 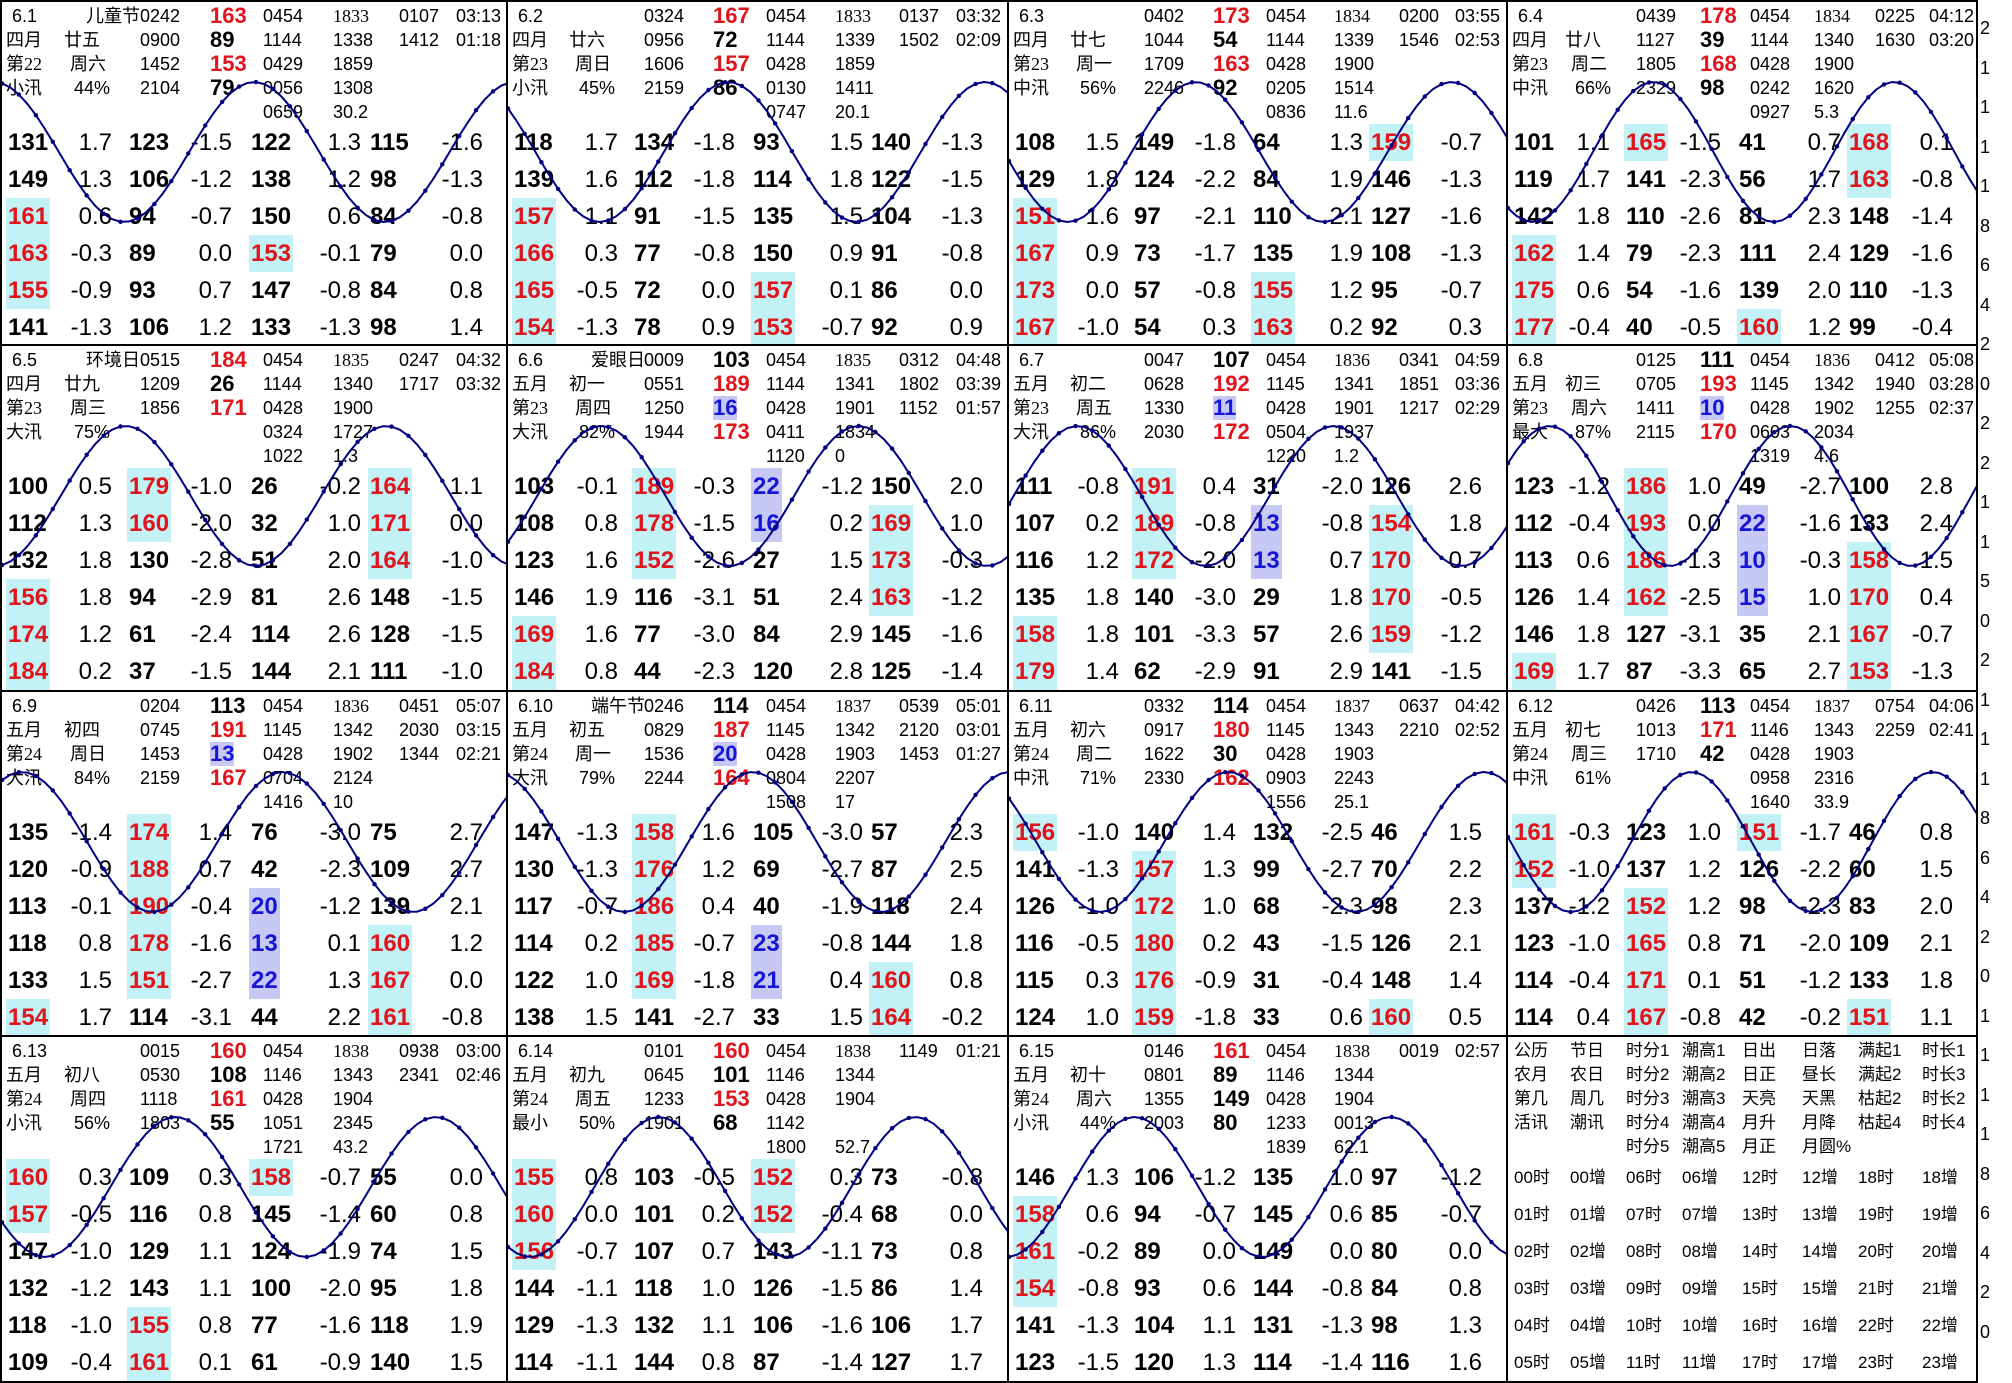 What do you see at coordinates (1700, 671) in the screenshot?
I see `hourly-delta: -3.3` at bounding box center [1700, 671].